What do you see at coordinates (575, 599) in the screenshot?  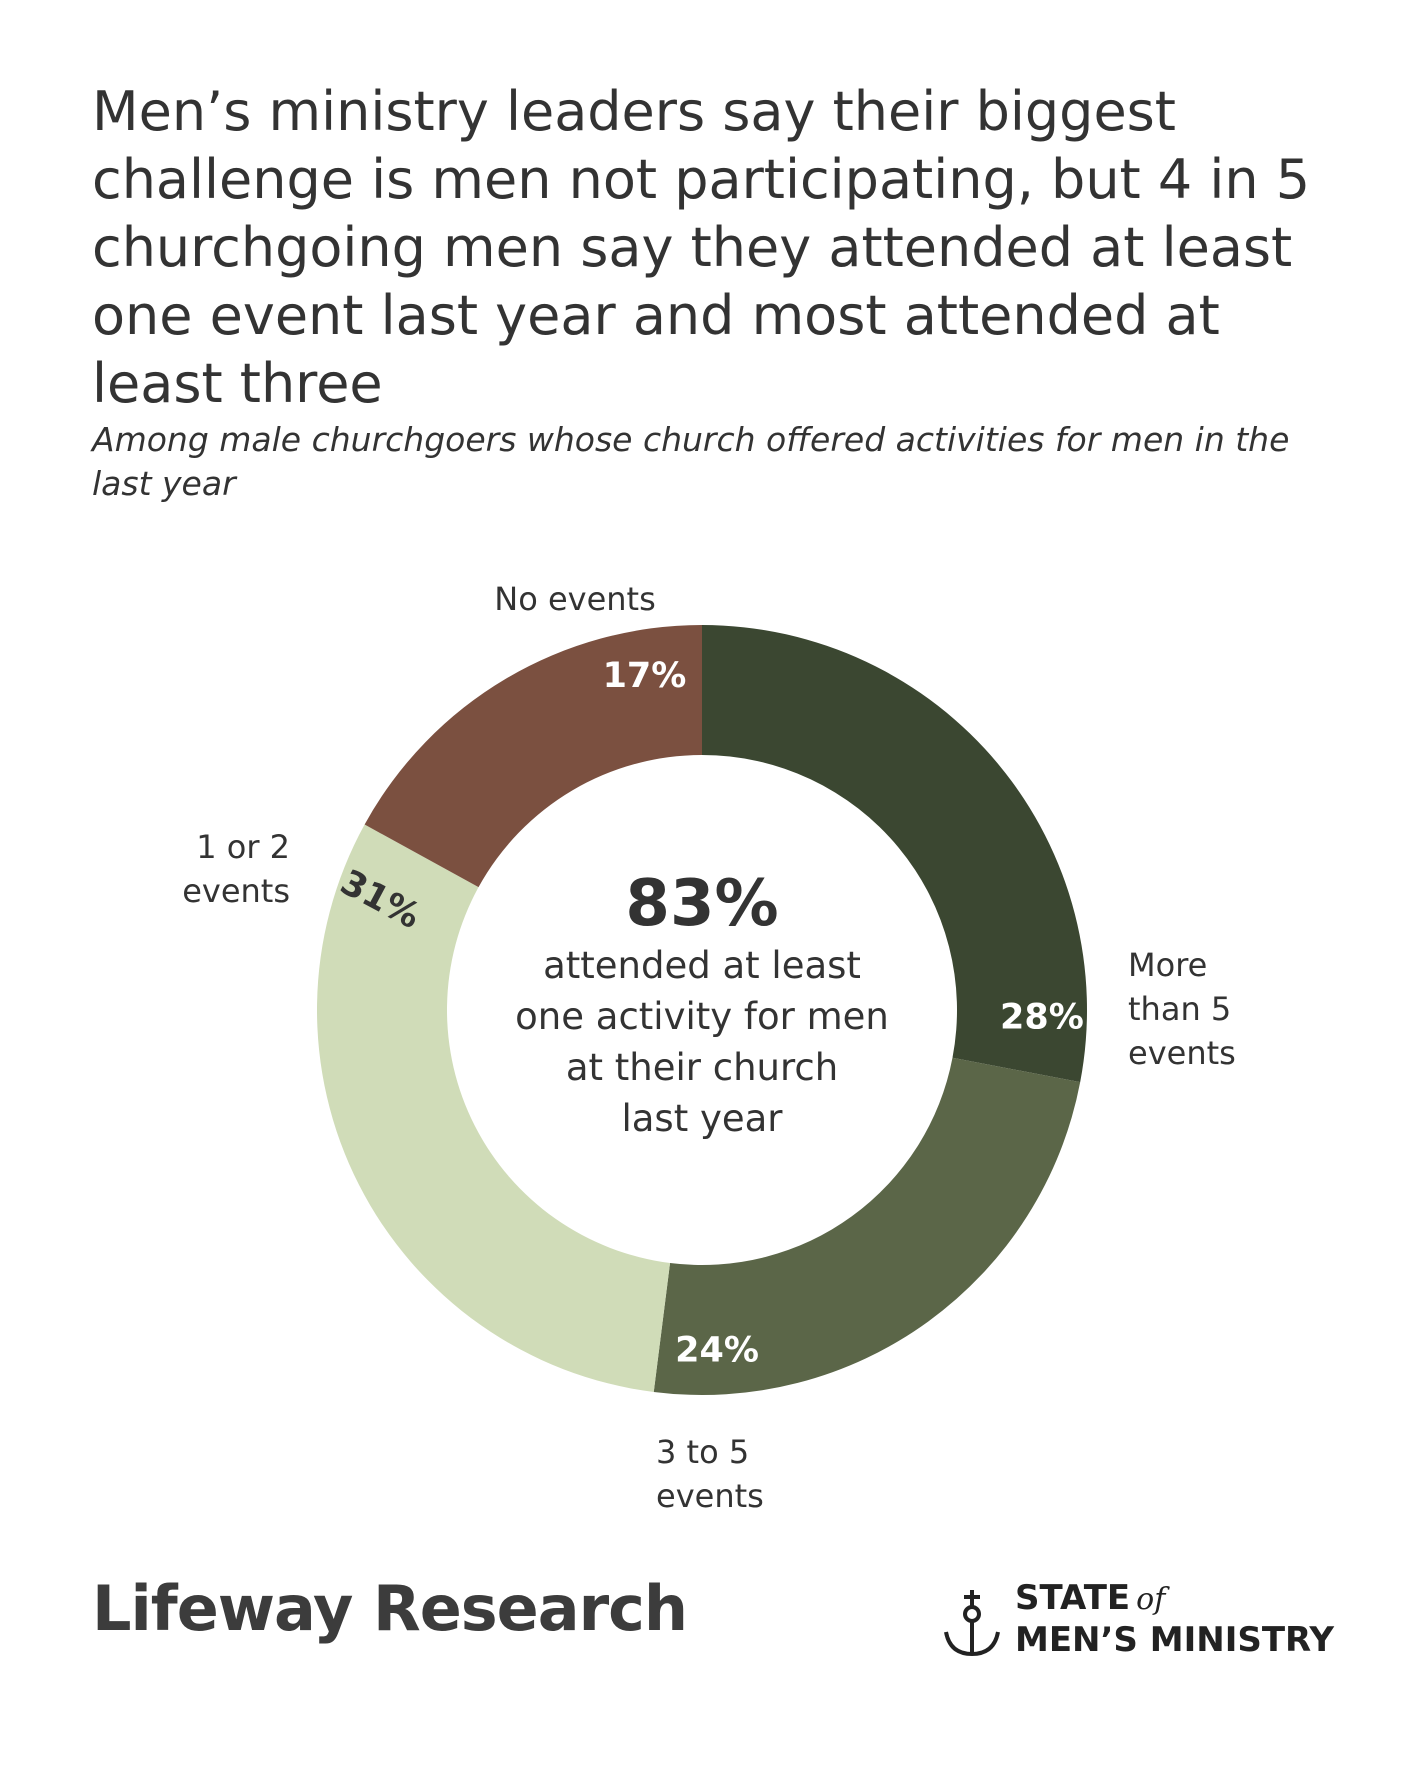 I see `slice-label-no-events: No events` at bounding box center [575, 599].